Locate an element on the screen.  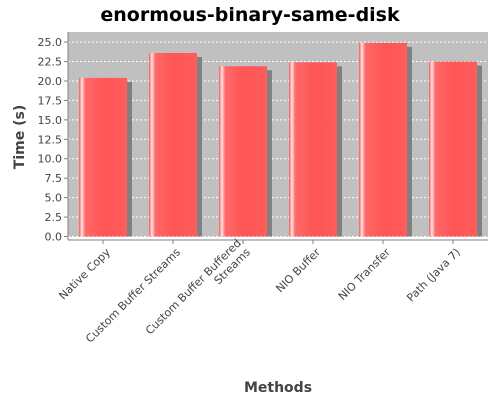
y-tick-label: 25.0 is located at coordinates (50, 42).